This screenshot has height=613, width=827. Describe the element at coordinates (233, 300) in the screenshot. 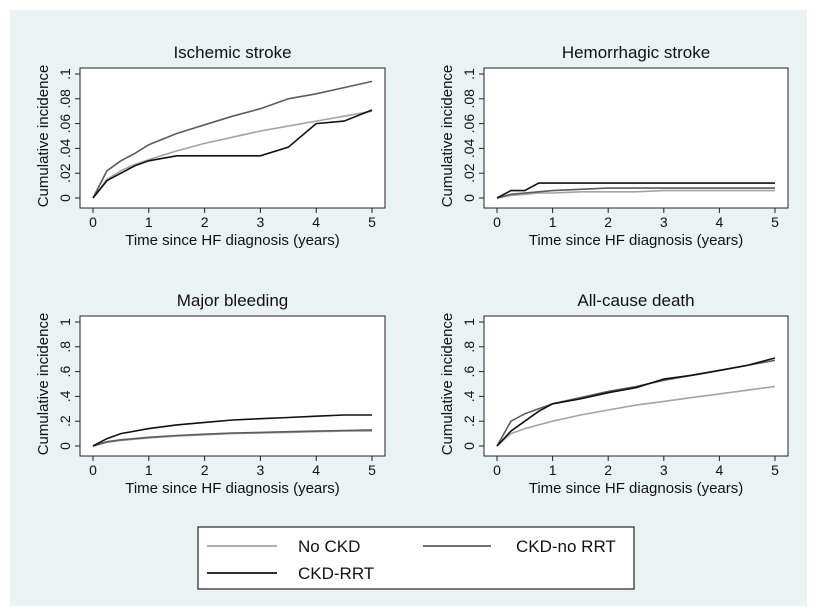

I see `chart-title: Major bleeding` at that location.